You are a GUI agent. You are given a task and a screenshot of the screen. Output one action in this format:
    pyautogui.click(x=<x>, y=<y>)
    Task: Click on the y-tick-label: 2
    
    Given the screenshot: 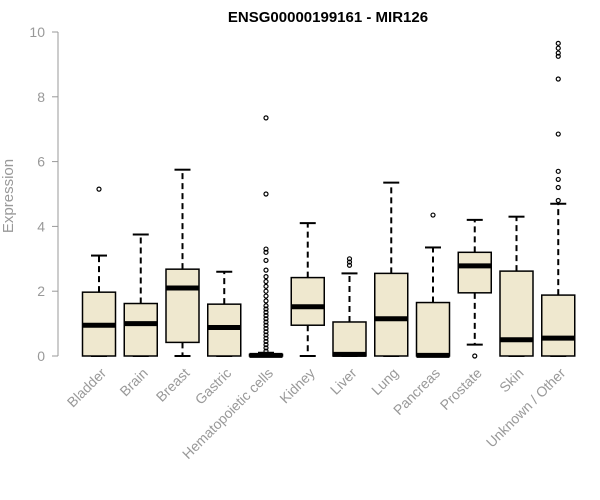 What is the action you would take?
    pyautogui.click(x=41, y=291)
    